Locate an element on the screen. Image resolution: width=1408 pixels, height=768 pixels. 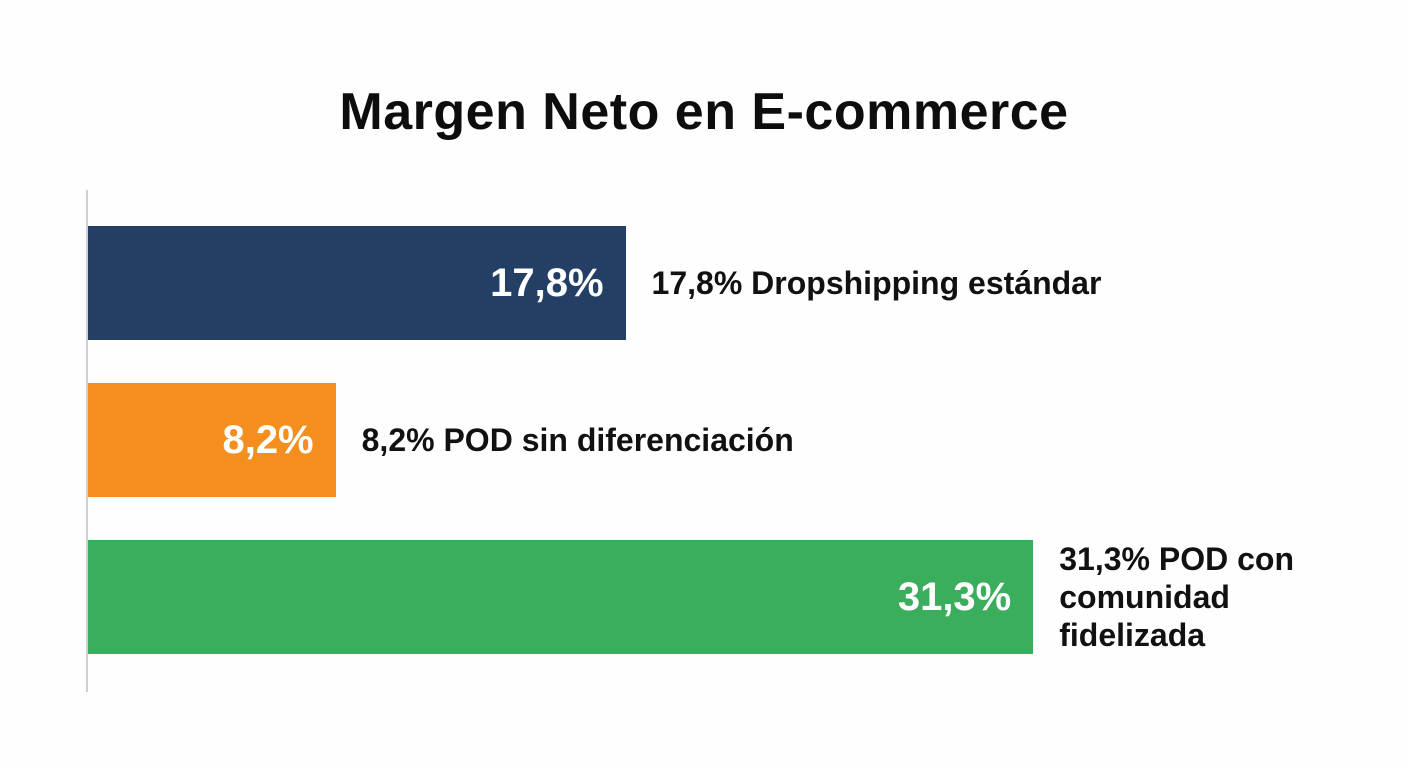
bar-category-label: 8,2% POD sin diferenciación is located at coordinates (578, 440).